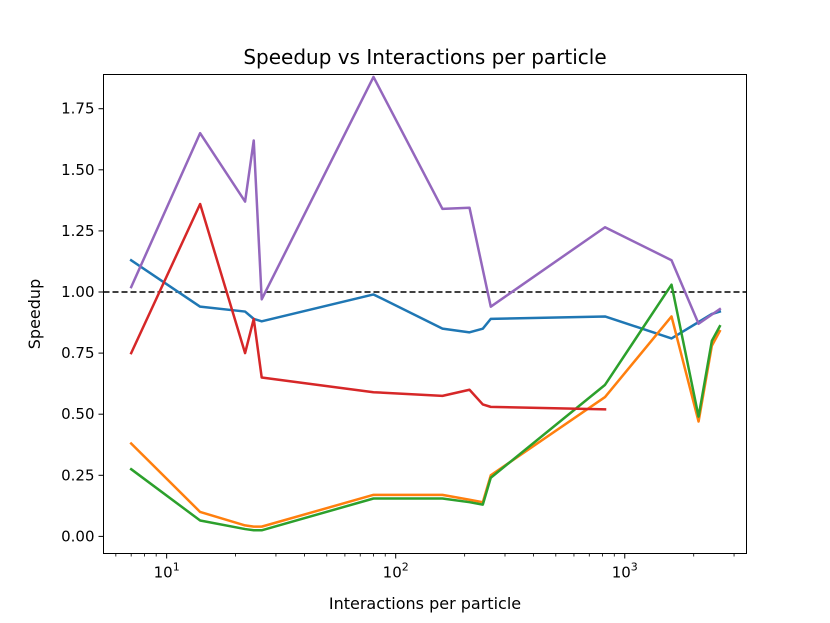  Describe the element at coordinates (77, 292) in the screenshot. I see `y-tick-label: 1.00` at that location.